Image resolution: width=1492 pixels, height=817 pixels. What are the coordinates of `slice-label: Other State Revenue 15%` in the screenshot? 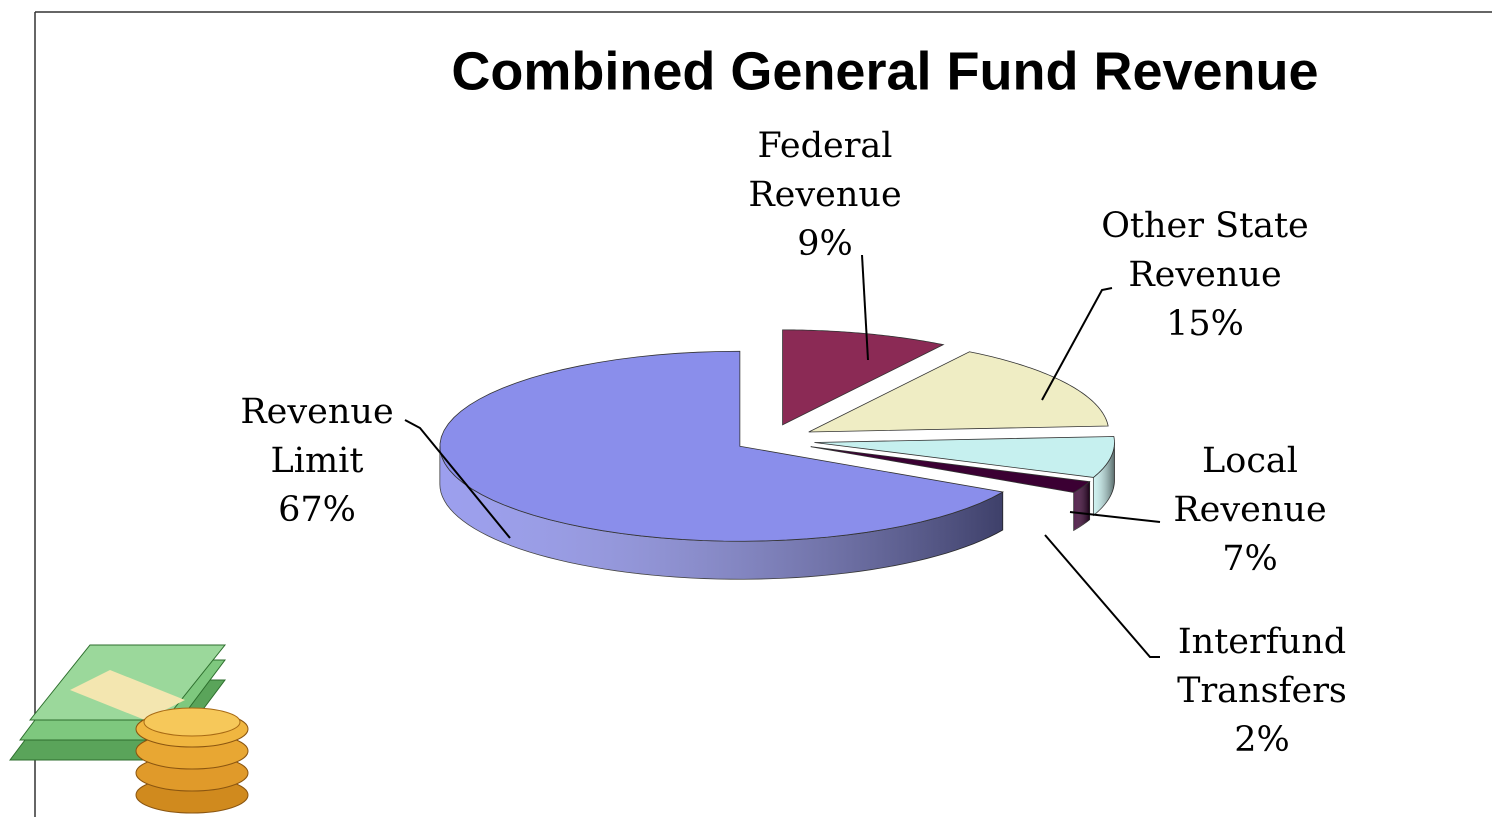 It's located at (1205, 275).